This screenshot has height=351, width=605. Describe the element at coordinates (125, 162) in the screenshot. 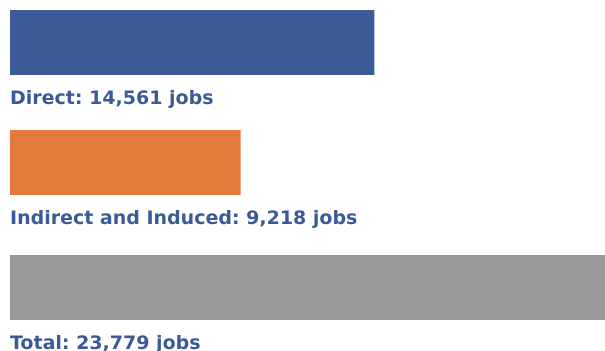

I see `bar-indirect-and-induced` at that location.